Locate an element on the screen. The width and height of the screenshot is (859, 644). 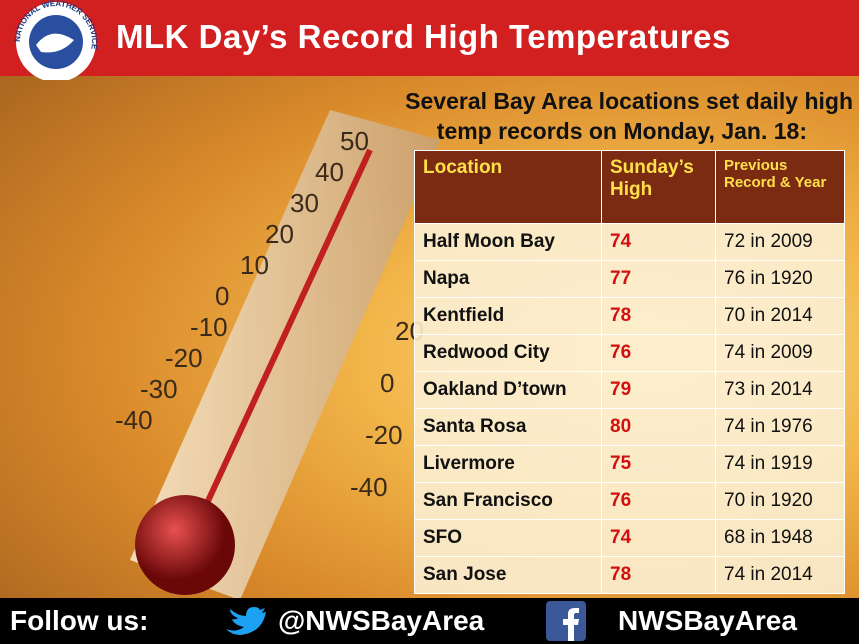
previous-record: 74 in 2009 is located at coordinates (780, 353).